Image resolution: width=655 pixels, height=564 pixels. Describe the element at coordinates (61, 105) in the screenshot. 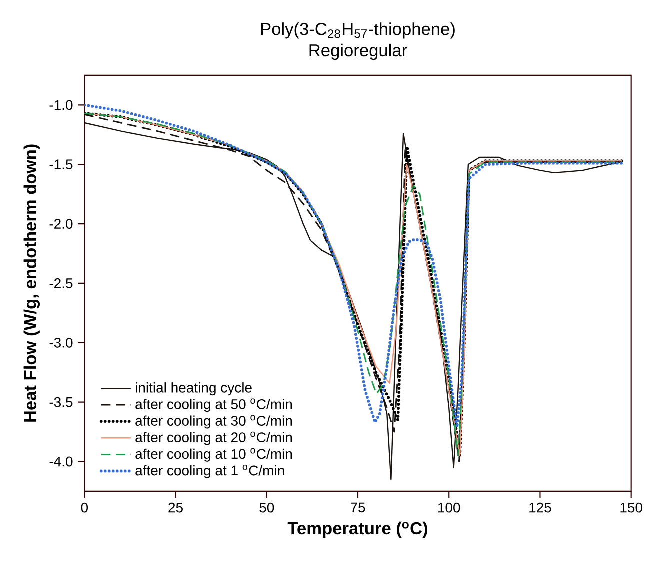

I see `y-tick-label: -1.0` at that location.